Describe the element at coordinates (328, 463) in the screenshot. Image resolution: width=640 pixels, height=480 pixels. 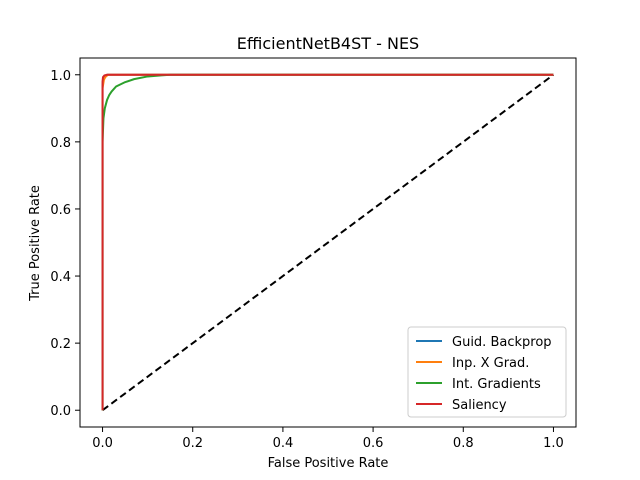
I see `x-axis-label: False Positive Rate` at that location.